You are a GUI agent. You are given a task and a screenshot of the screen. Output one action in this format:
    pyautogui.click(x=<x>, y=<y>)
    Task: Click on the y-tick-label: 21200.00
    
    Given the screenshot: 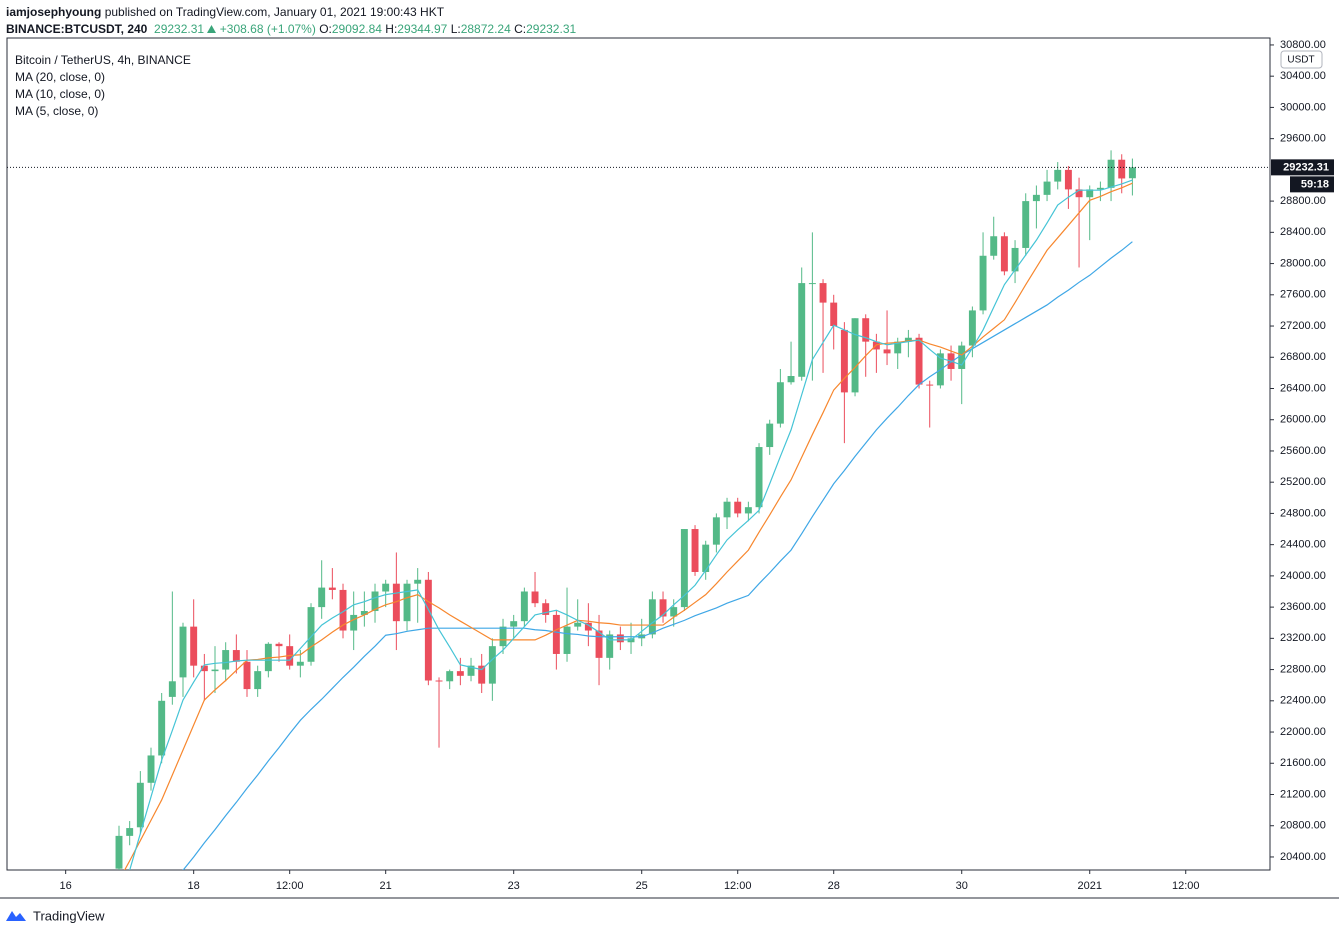 What is the action you would take?
    pyautogui.click(x=1303, y=794)
    